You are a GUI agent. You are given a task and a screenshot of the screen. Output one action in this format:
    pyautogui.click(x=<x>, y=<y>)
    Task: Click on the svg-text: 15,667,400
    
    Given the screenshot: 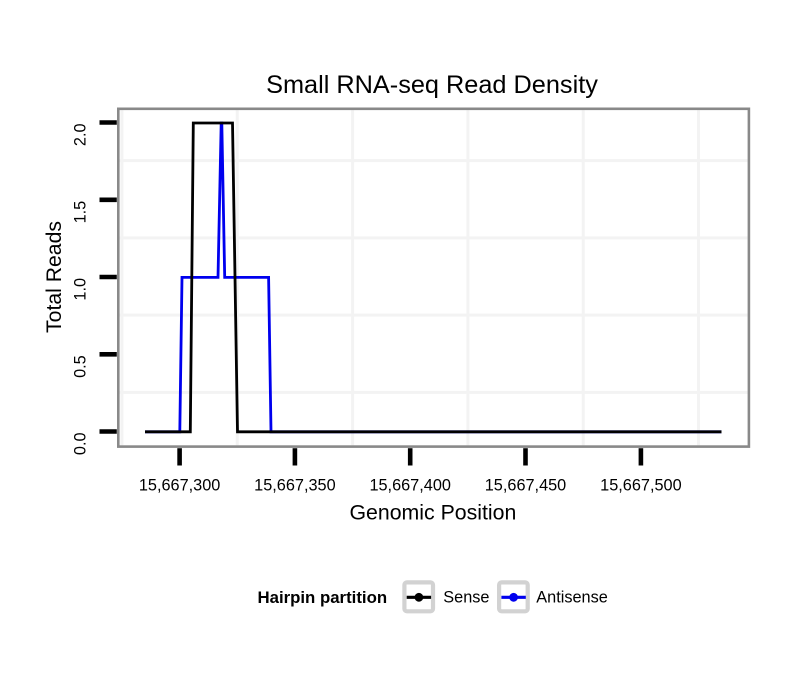 What is the action you would take?
    pyautogui.click(x=410, y=486)
    